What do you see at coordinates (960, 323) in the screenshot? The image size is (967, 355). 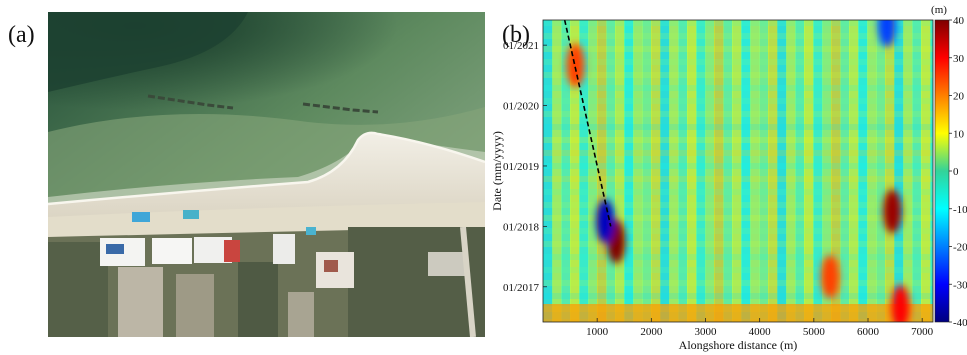 I see `colorbar-tick-label: -40` at bounding box center [960, 323].